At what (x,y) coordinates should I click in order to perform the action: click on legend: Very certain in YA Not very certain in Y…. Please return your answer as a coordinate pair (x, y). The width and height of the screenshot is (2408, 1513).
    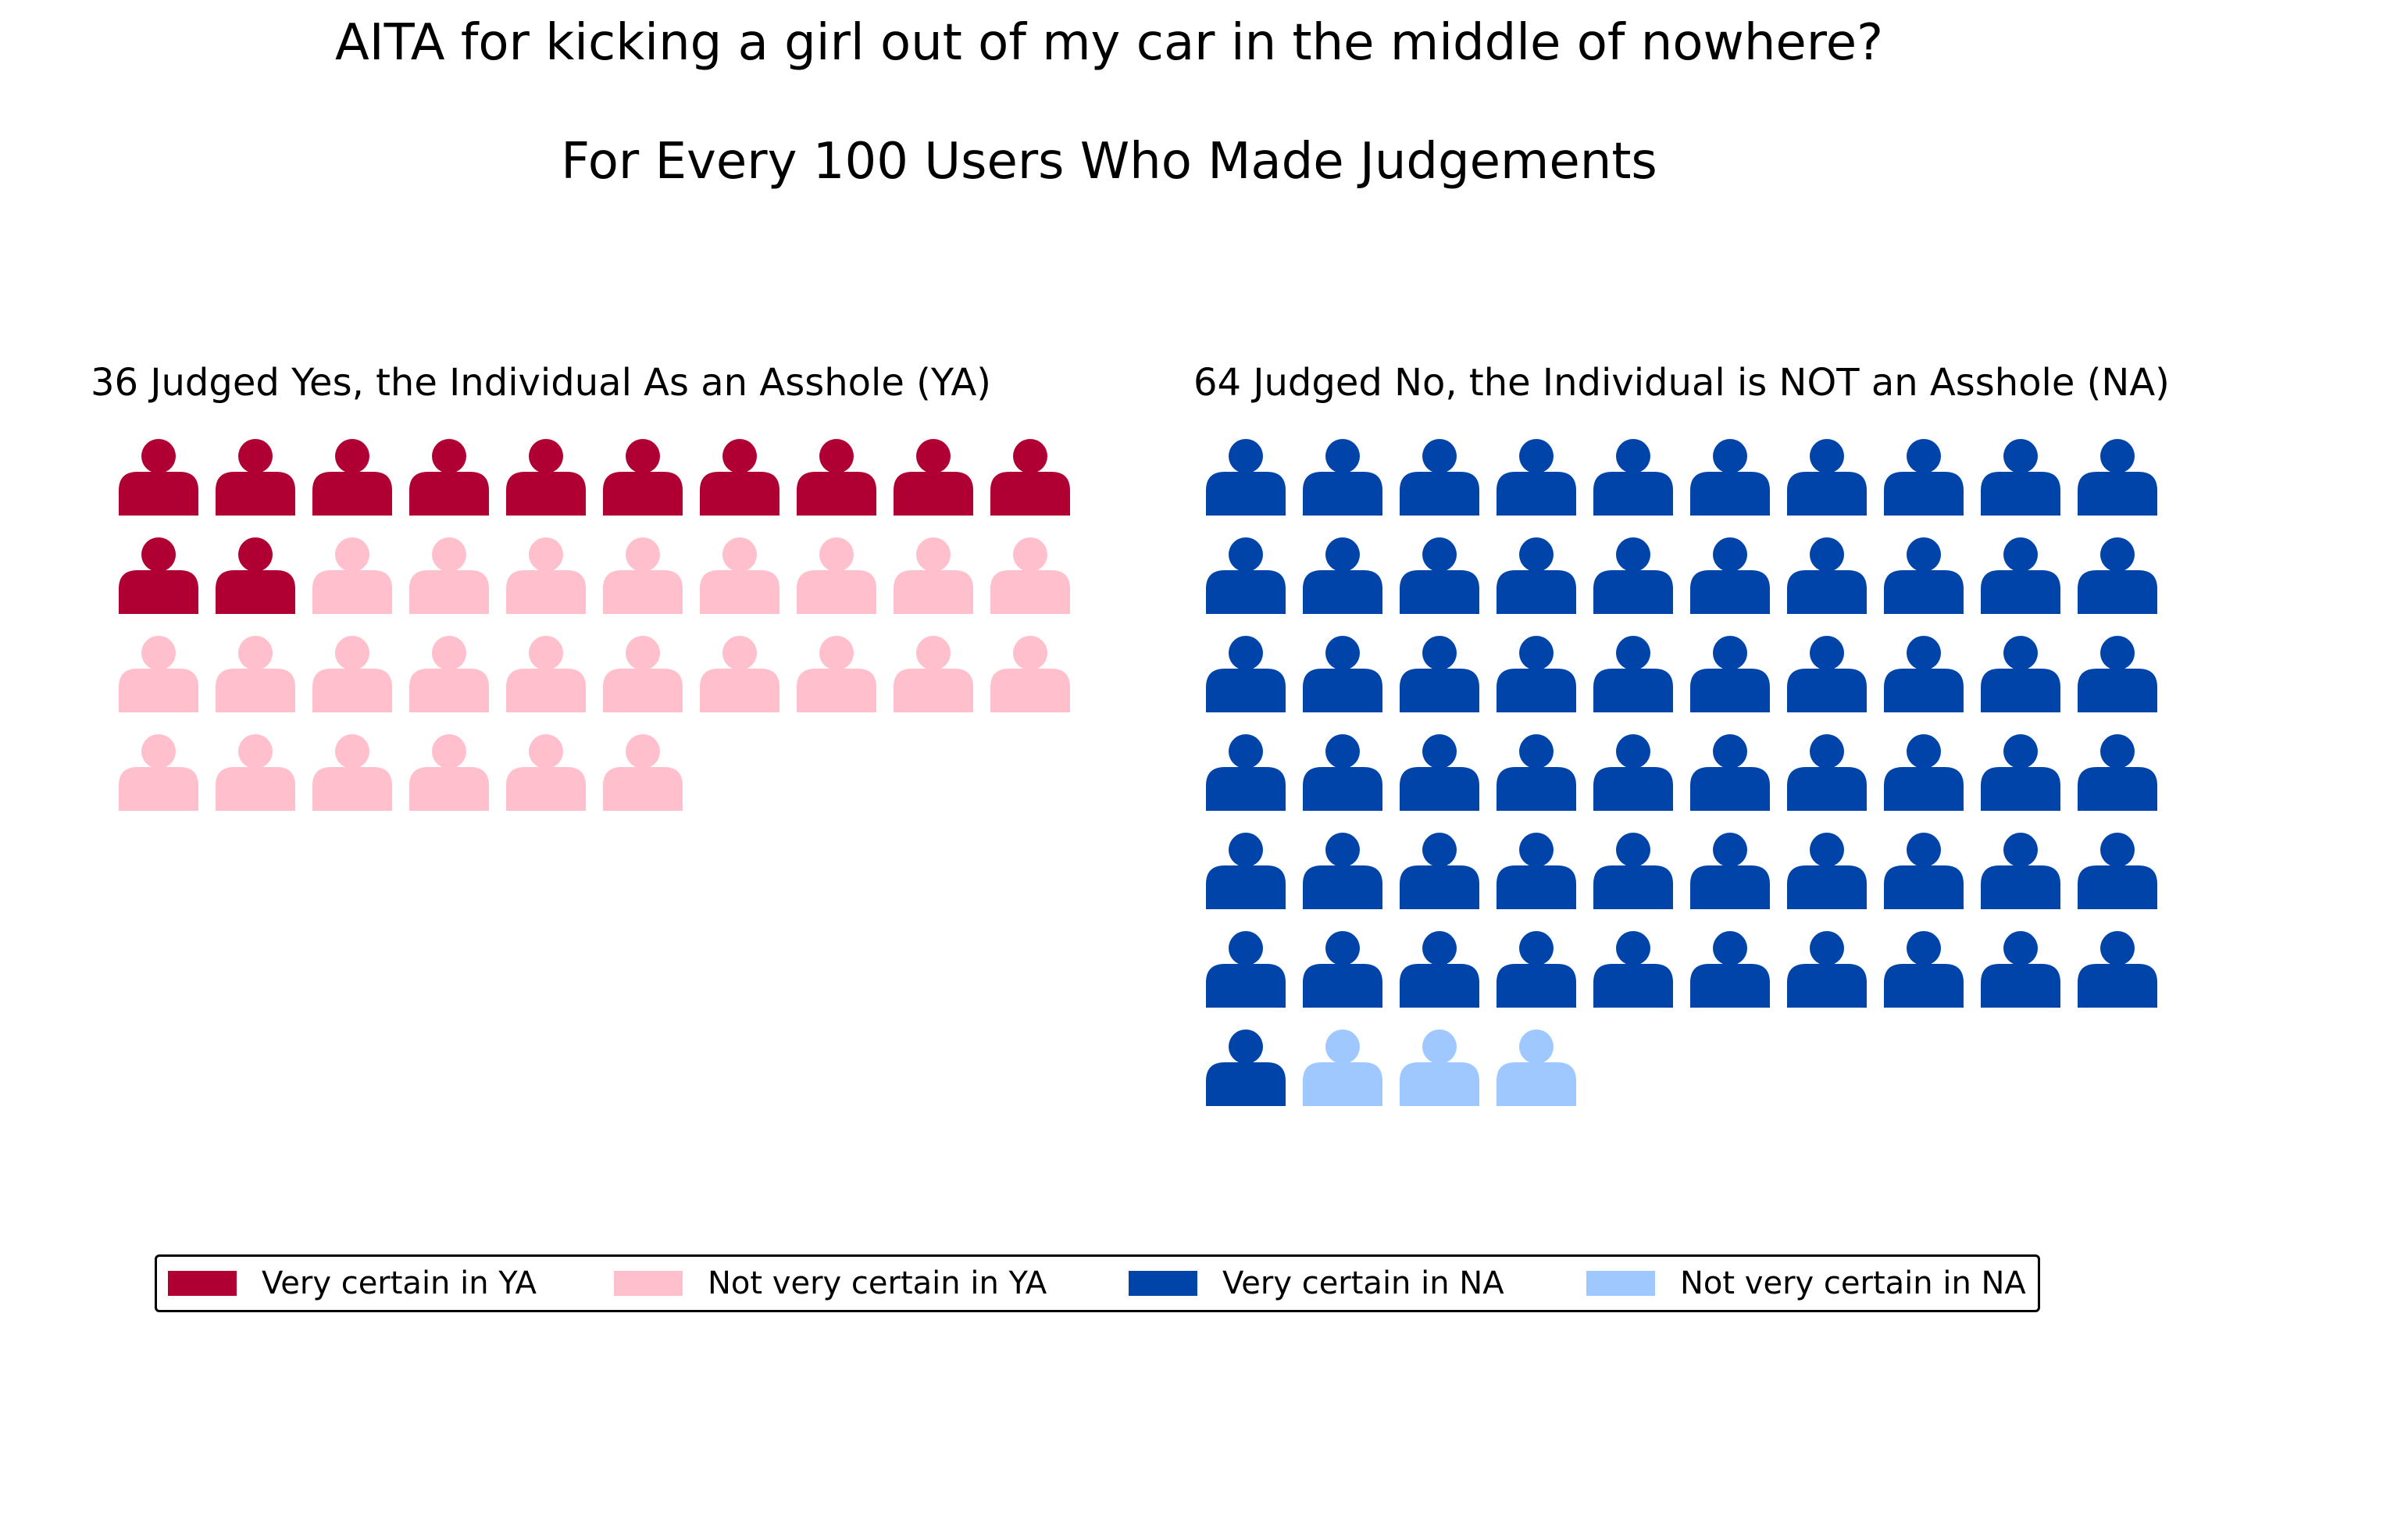
    Looking at the image, I should click on (1097, 1283).